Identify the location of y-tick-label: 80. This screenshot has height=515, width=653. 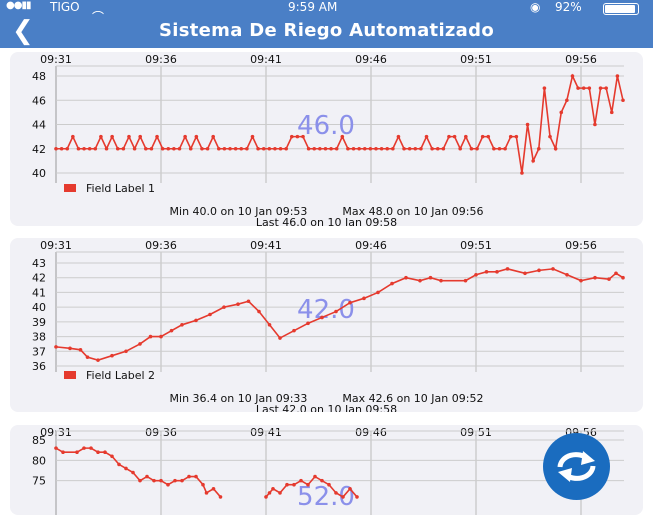
(39, 460).